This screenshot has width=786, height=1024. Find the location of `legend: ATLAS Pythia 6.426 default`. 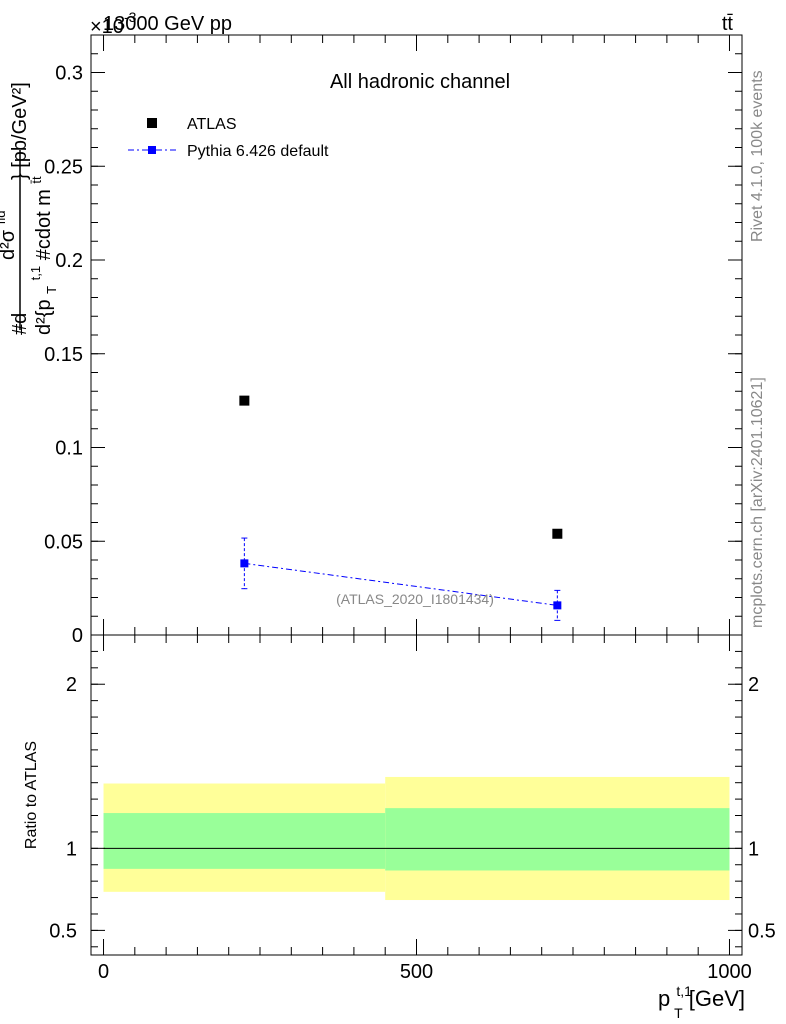

legend: ATLAS Pythia 6.426 default is located at coordinates (228, 138).